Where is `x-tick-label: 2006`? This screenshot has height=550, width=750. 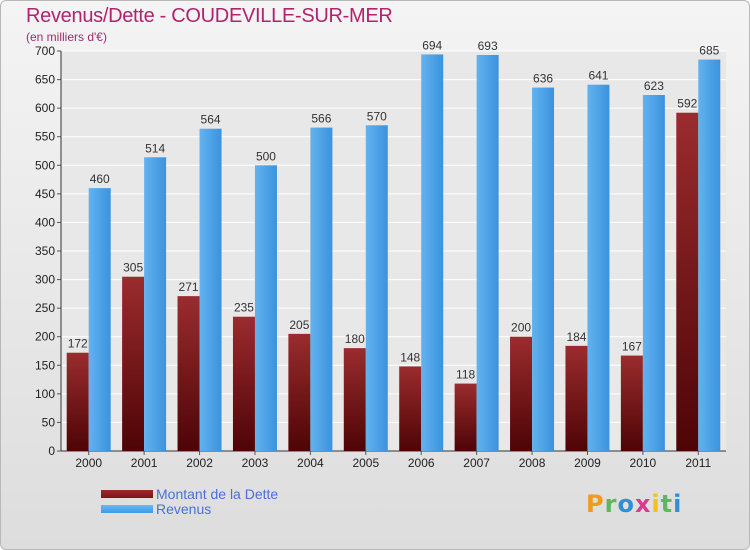 x-tick-label: 2006 is located at coordinates (421, 463).